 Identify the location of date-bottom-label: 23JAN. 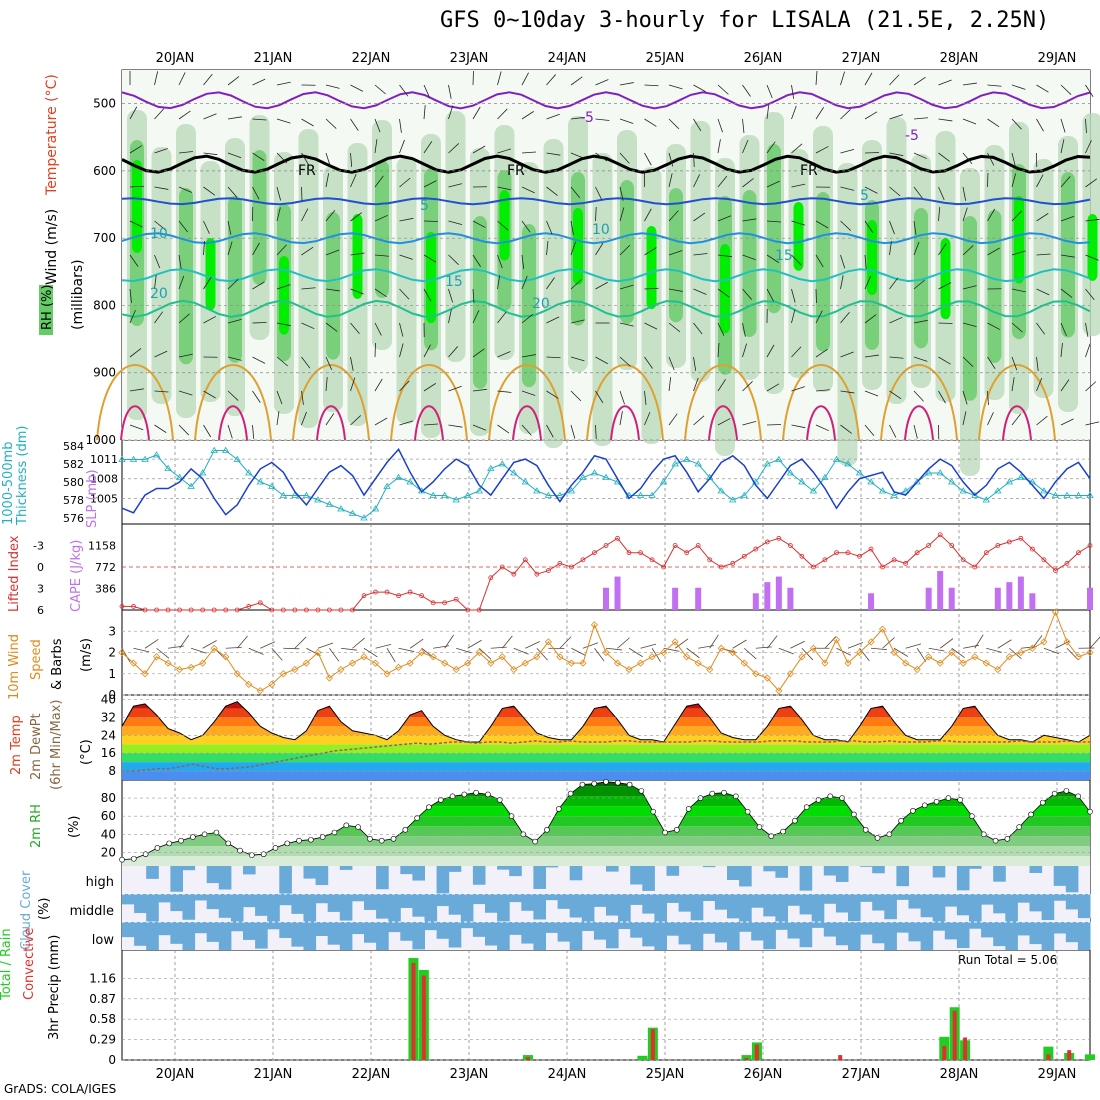
(469, 1074).